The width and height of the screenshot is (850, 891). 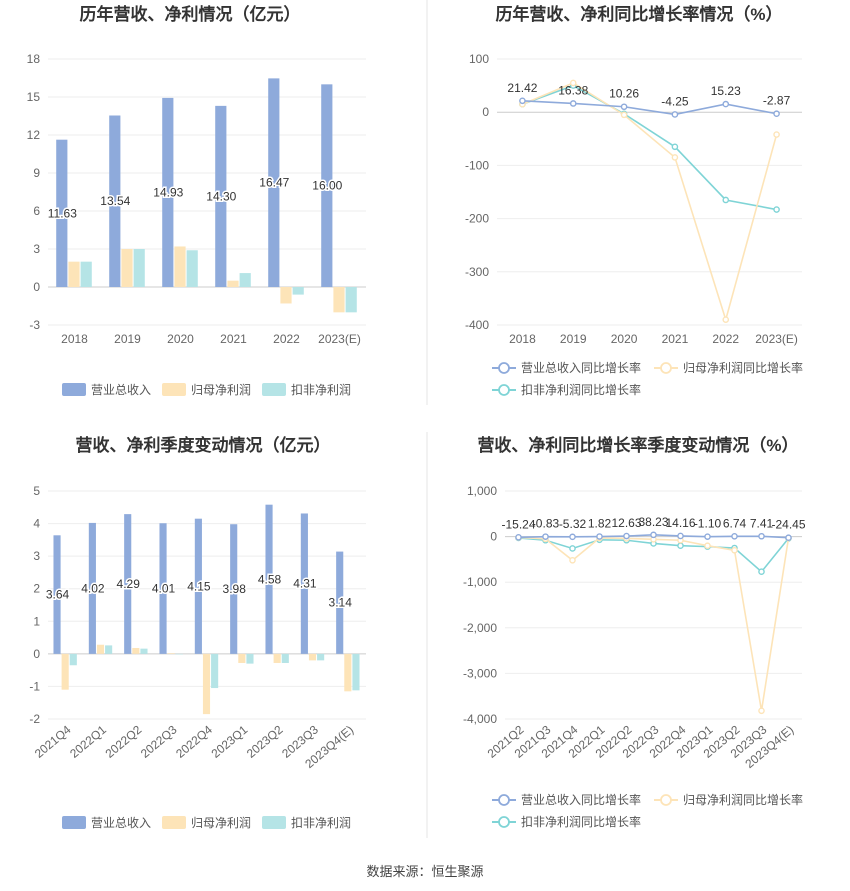 I want to click on y-tick-label: 18, so click(x=34, y=59).